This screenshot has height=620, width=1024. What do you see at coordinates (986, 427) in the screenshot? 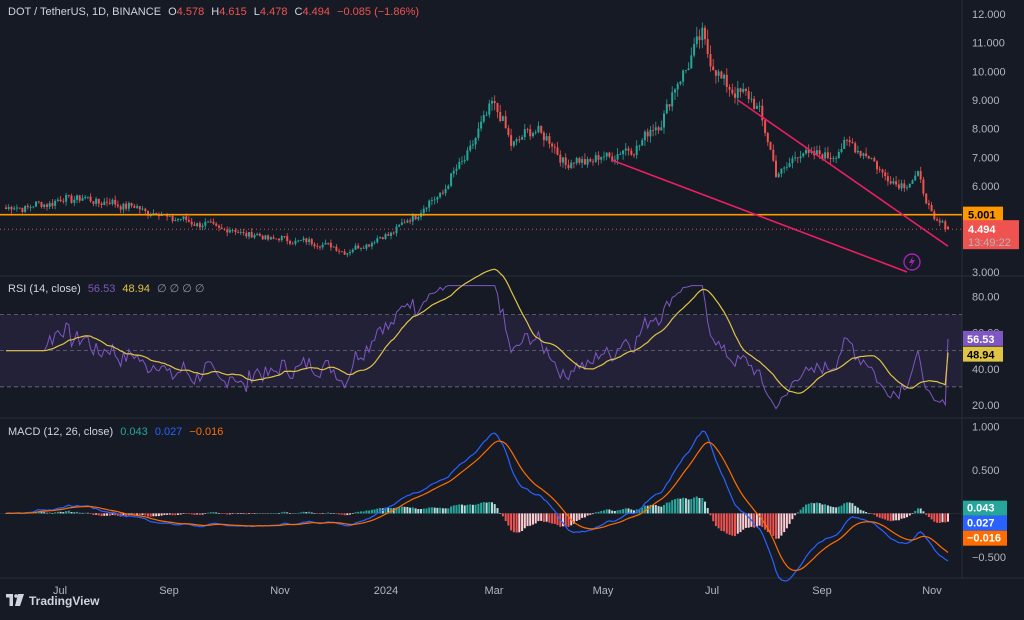
I see `macd-axis-tick: 1.000` at bounding box center [986, 427].